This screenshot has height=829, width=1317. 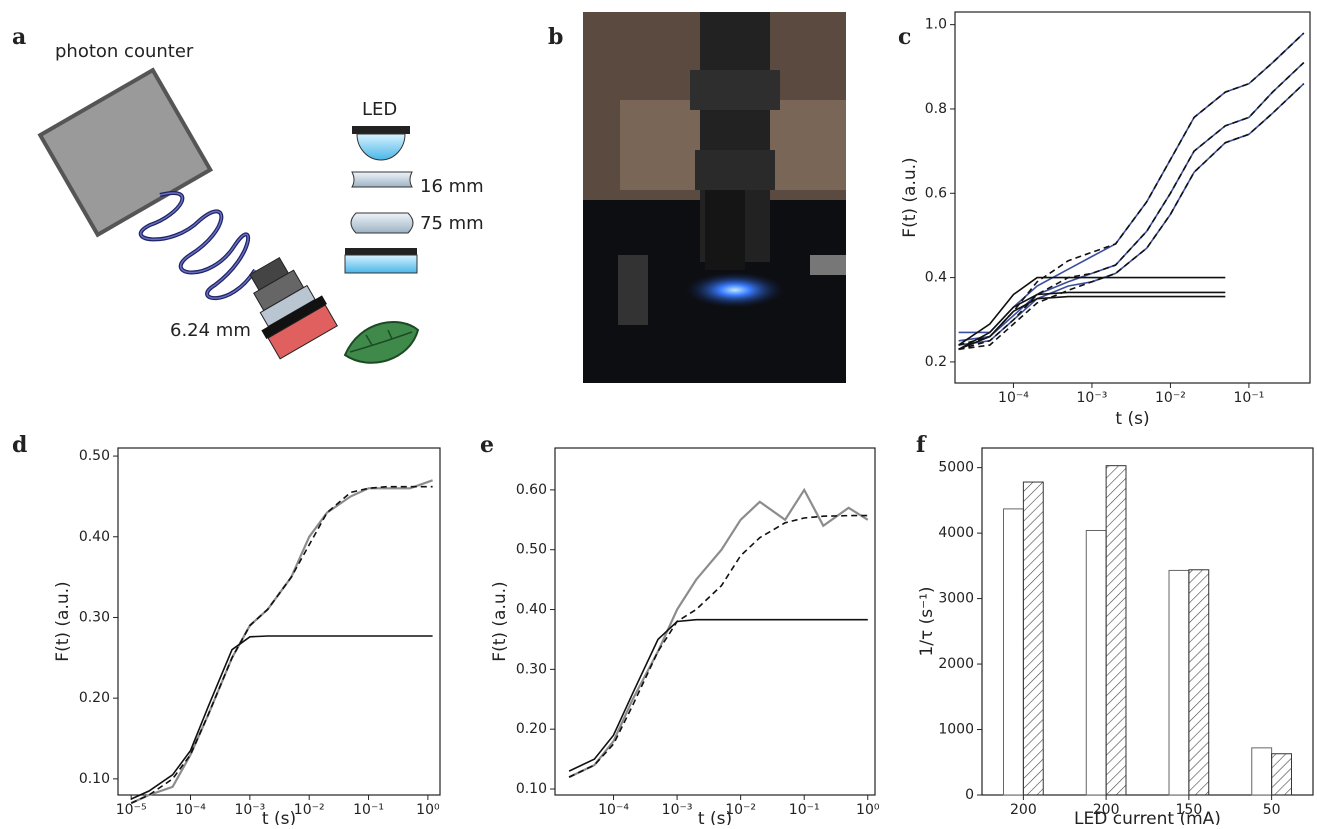 I want to click on y-tick-label: 1000, so click(x=956, y=730).